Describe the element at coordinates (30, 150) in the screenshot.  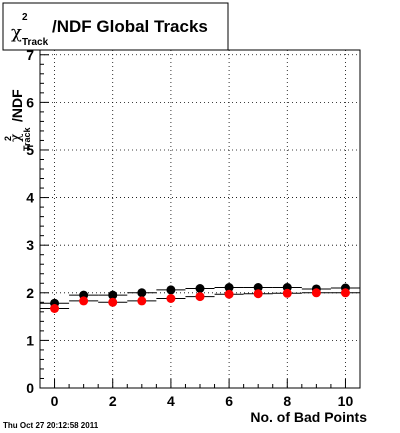
I see `y-tick-label: 5` at that location.